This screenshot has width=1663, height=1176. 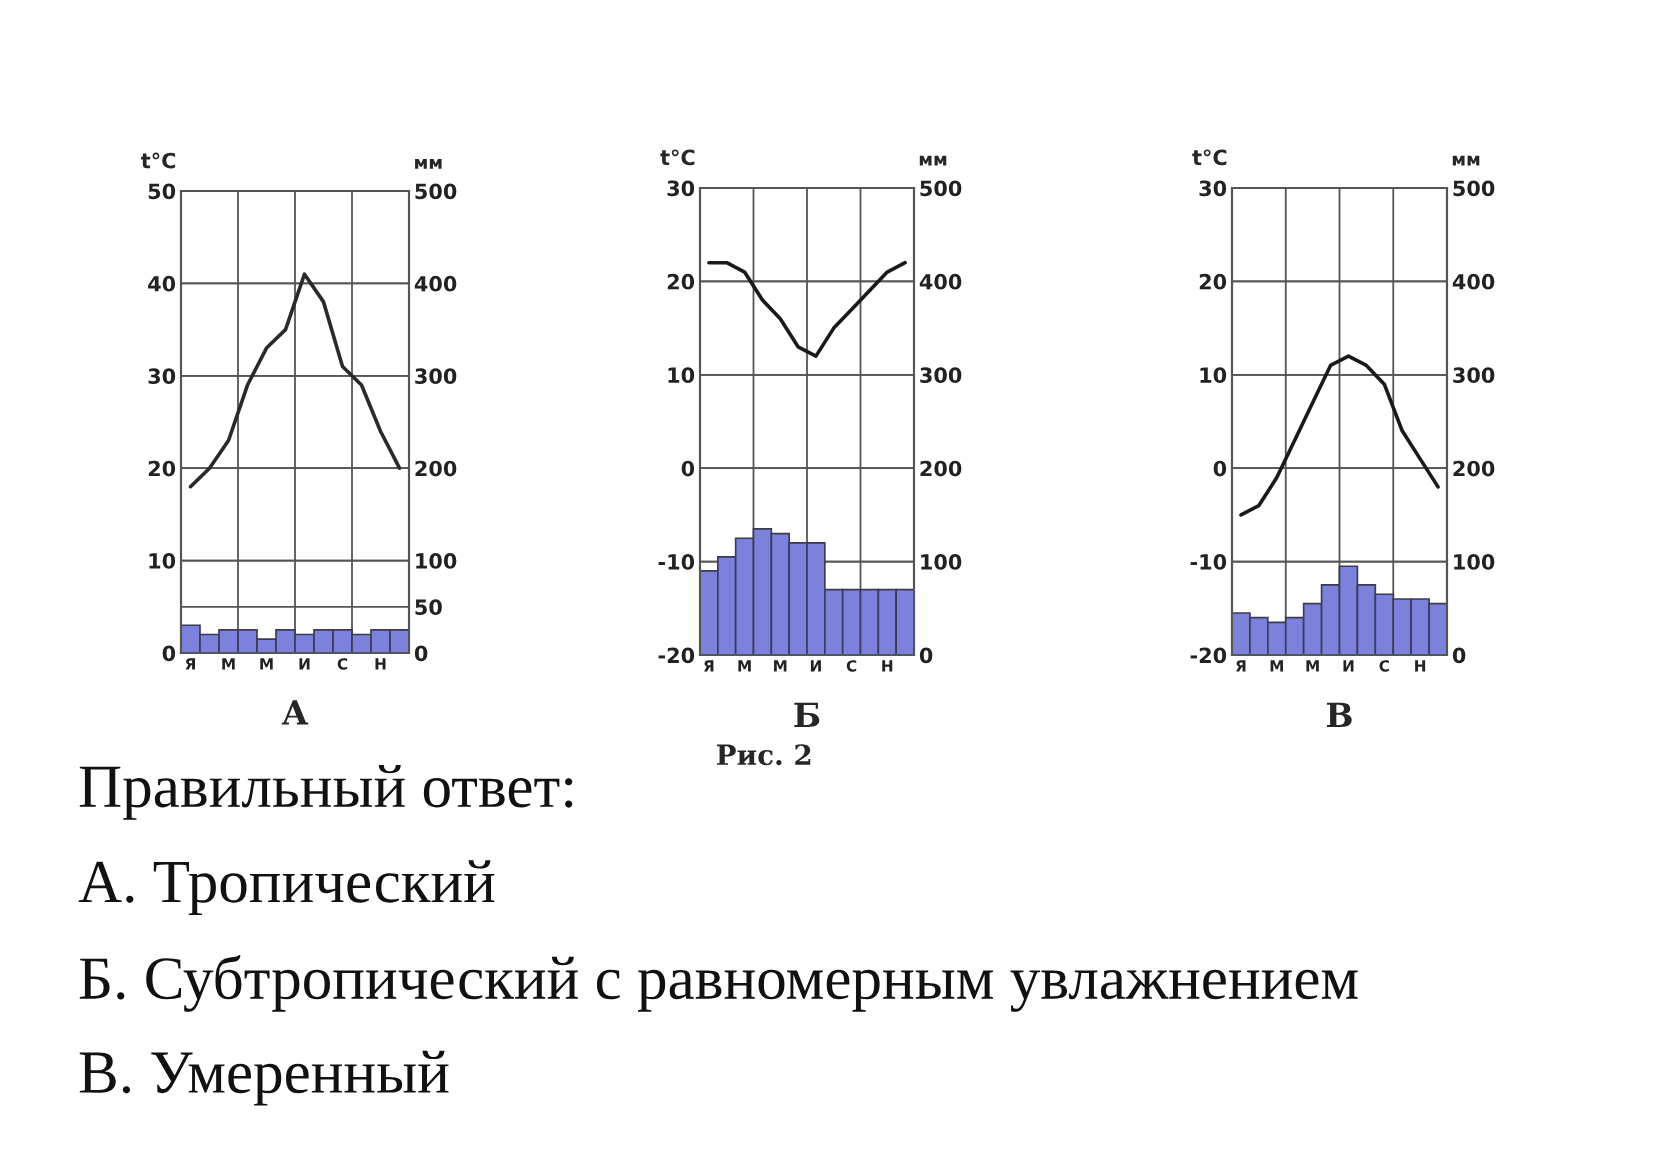 I want to click on y-tick-label: 40, so click(x=162, y=283).